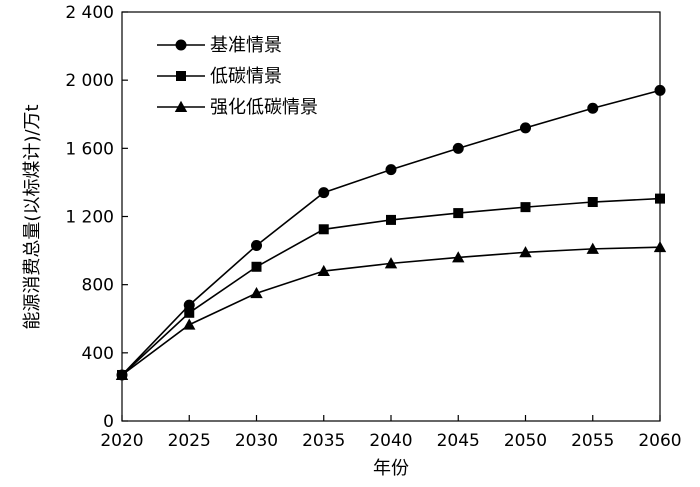 This screenshot has height=487, width=700. What do you see at coordinates (189, 441) in the screenshot?
I see `x-tick-label: 2025` at bounding box center [189, 441].